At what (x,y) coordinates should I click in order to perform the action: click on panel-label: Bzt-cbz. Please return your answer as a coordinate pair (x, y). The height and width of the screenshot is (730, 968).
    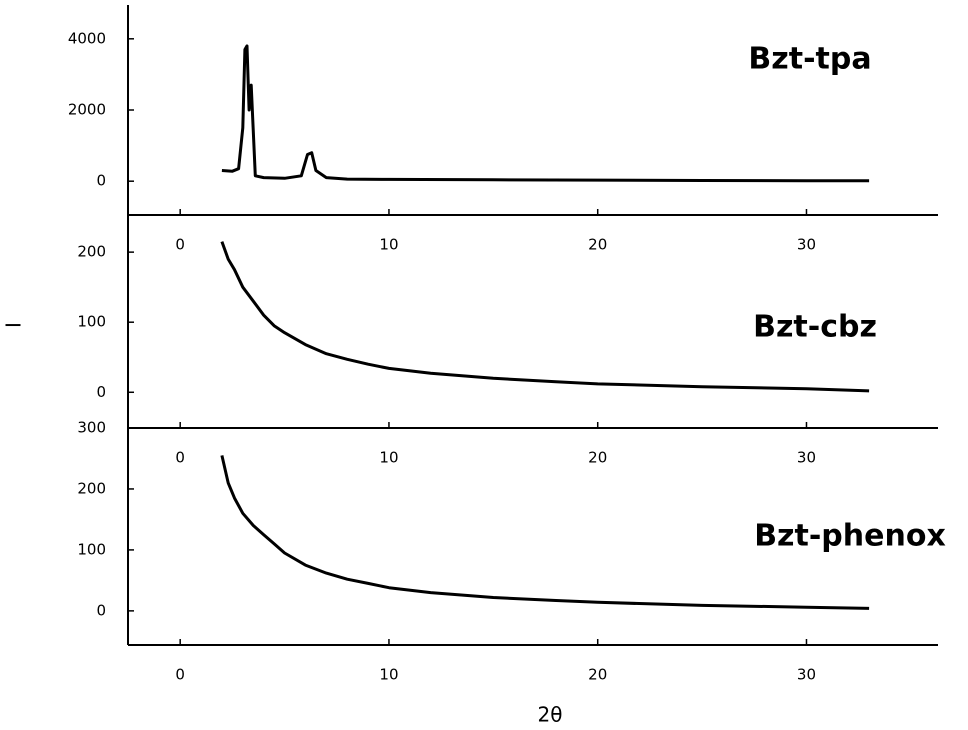
    Looking at the image, I should click on (815, 327).